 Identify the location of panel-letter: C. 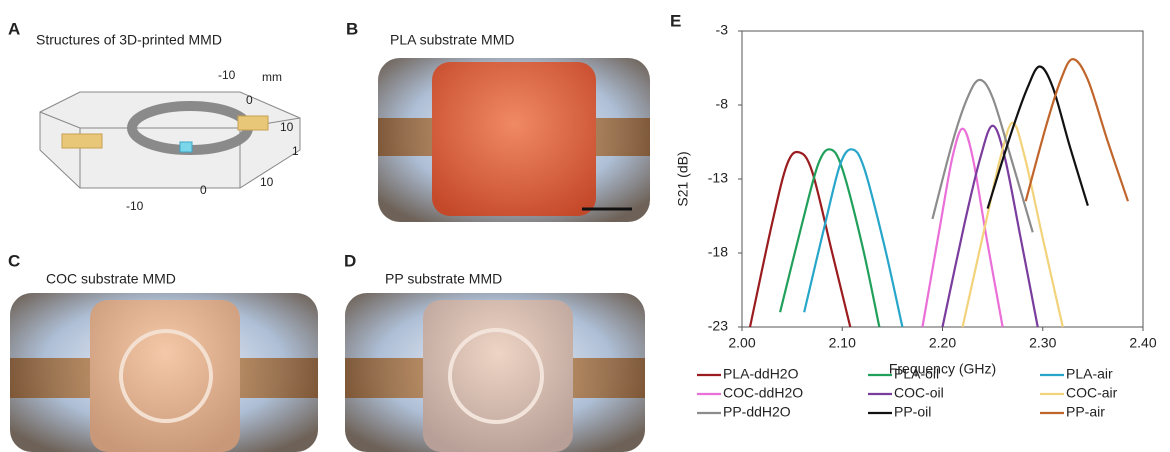
(14, 260).